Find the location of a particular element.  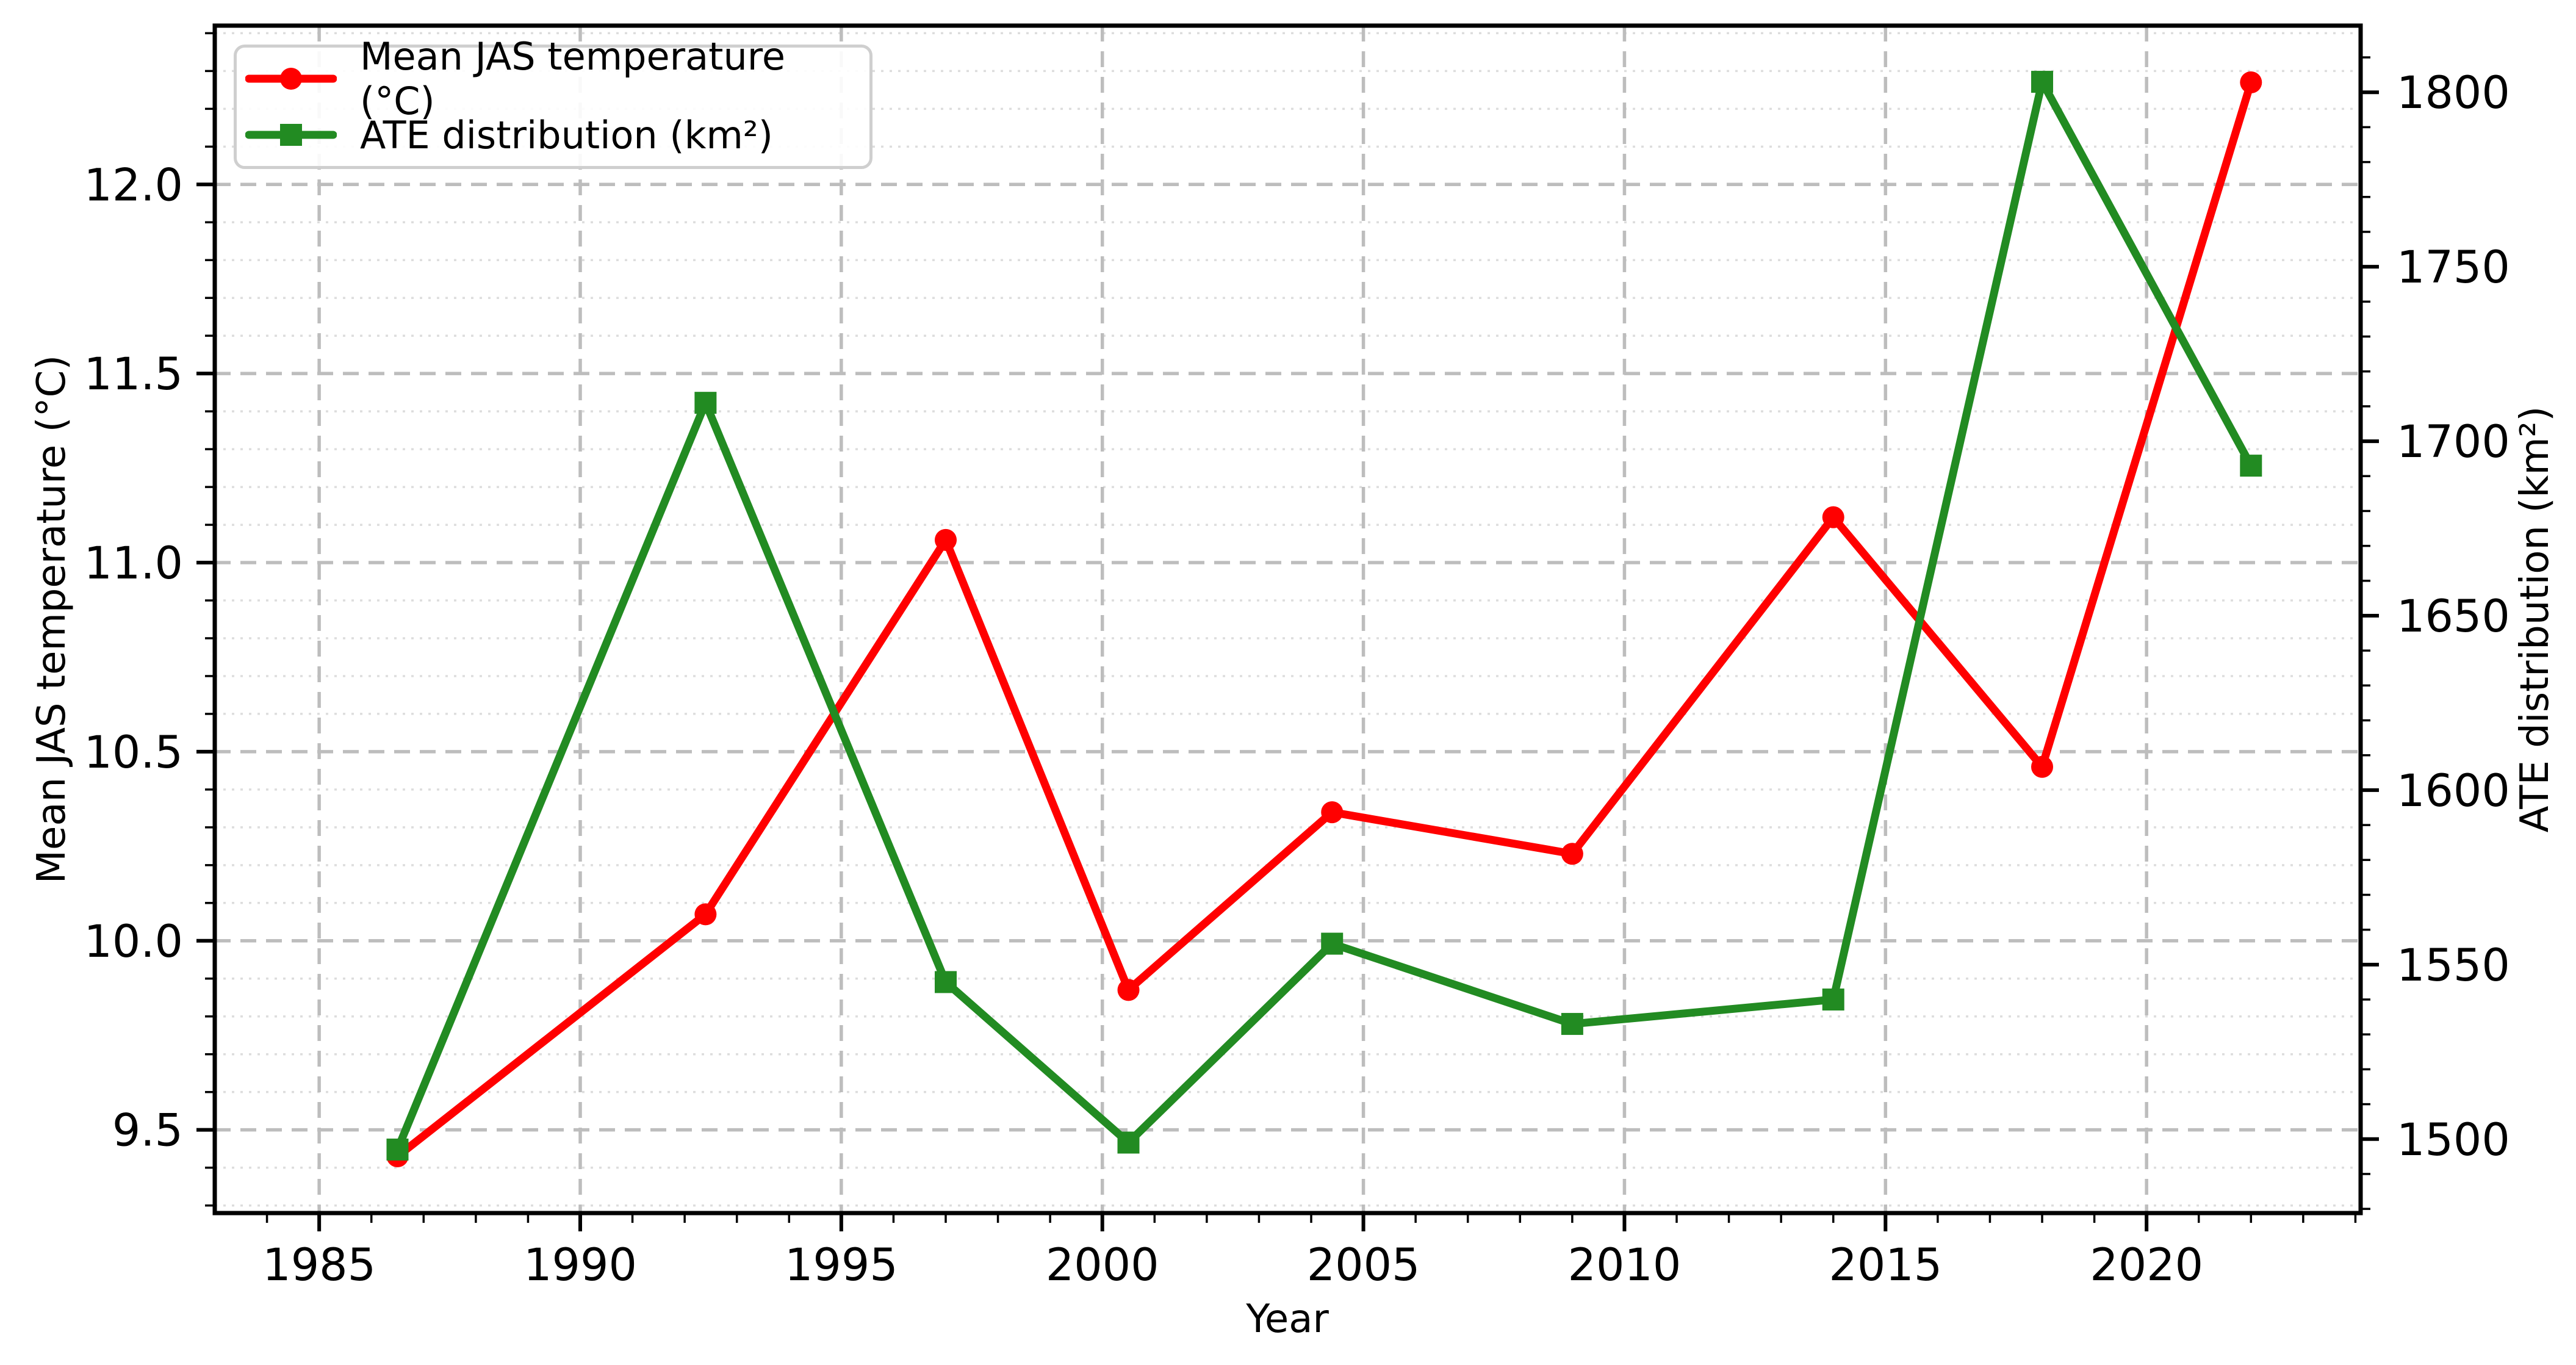

y-tick-label-left: 9.5 is located at coordinates (147, 1131).